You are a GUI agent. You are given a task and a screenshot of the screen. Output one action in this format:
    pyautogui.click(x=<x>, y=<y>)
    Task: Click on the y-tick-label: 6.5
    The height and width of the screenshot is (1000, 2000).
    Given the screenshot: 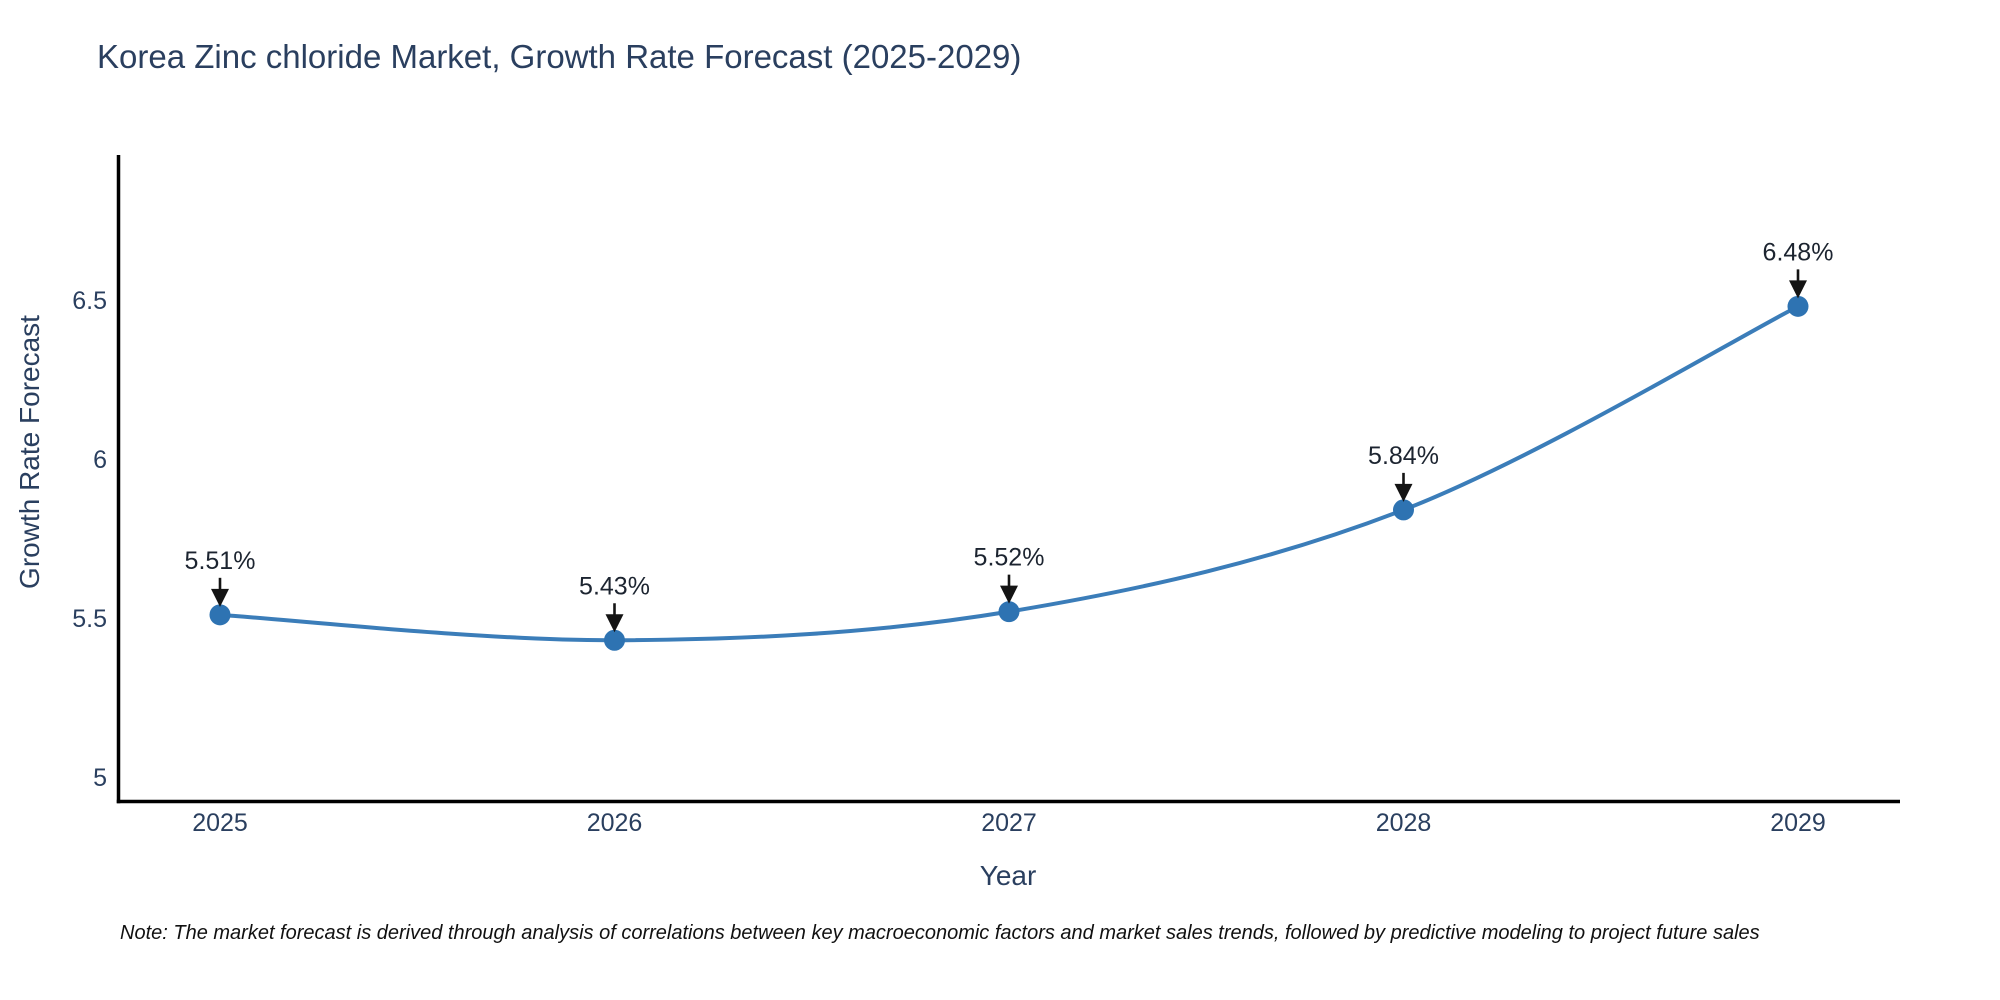 What is the action you would take?
    pyautogui.click(x=89, y=301)
    